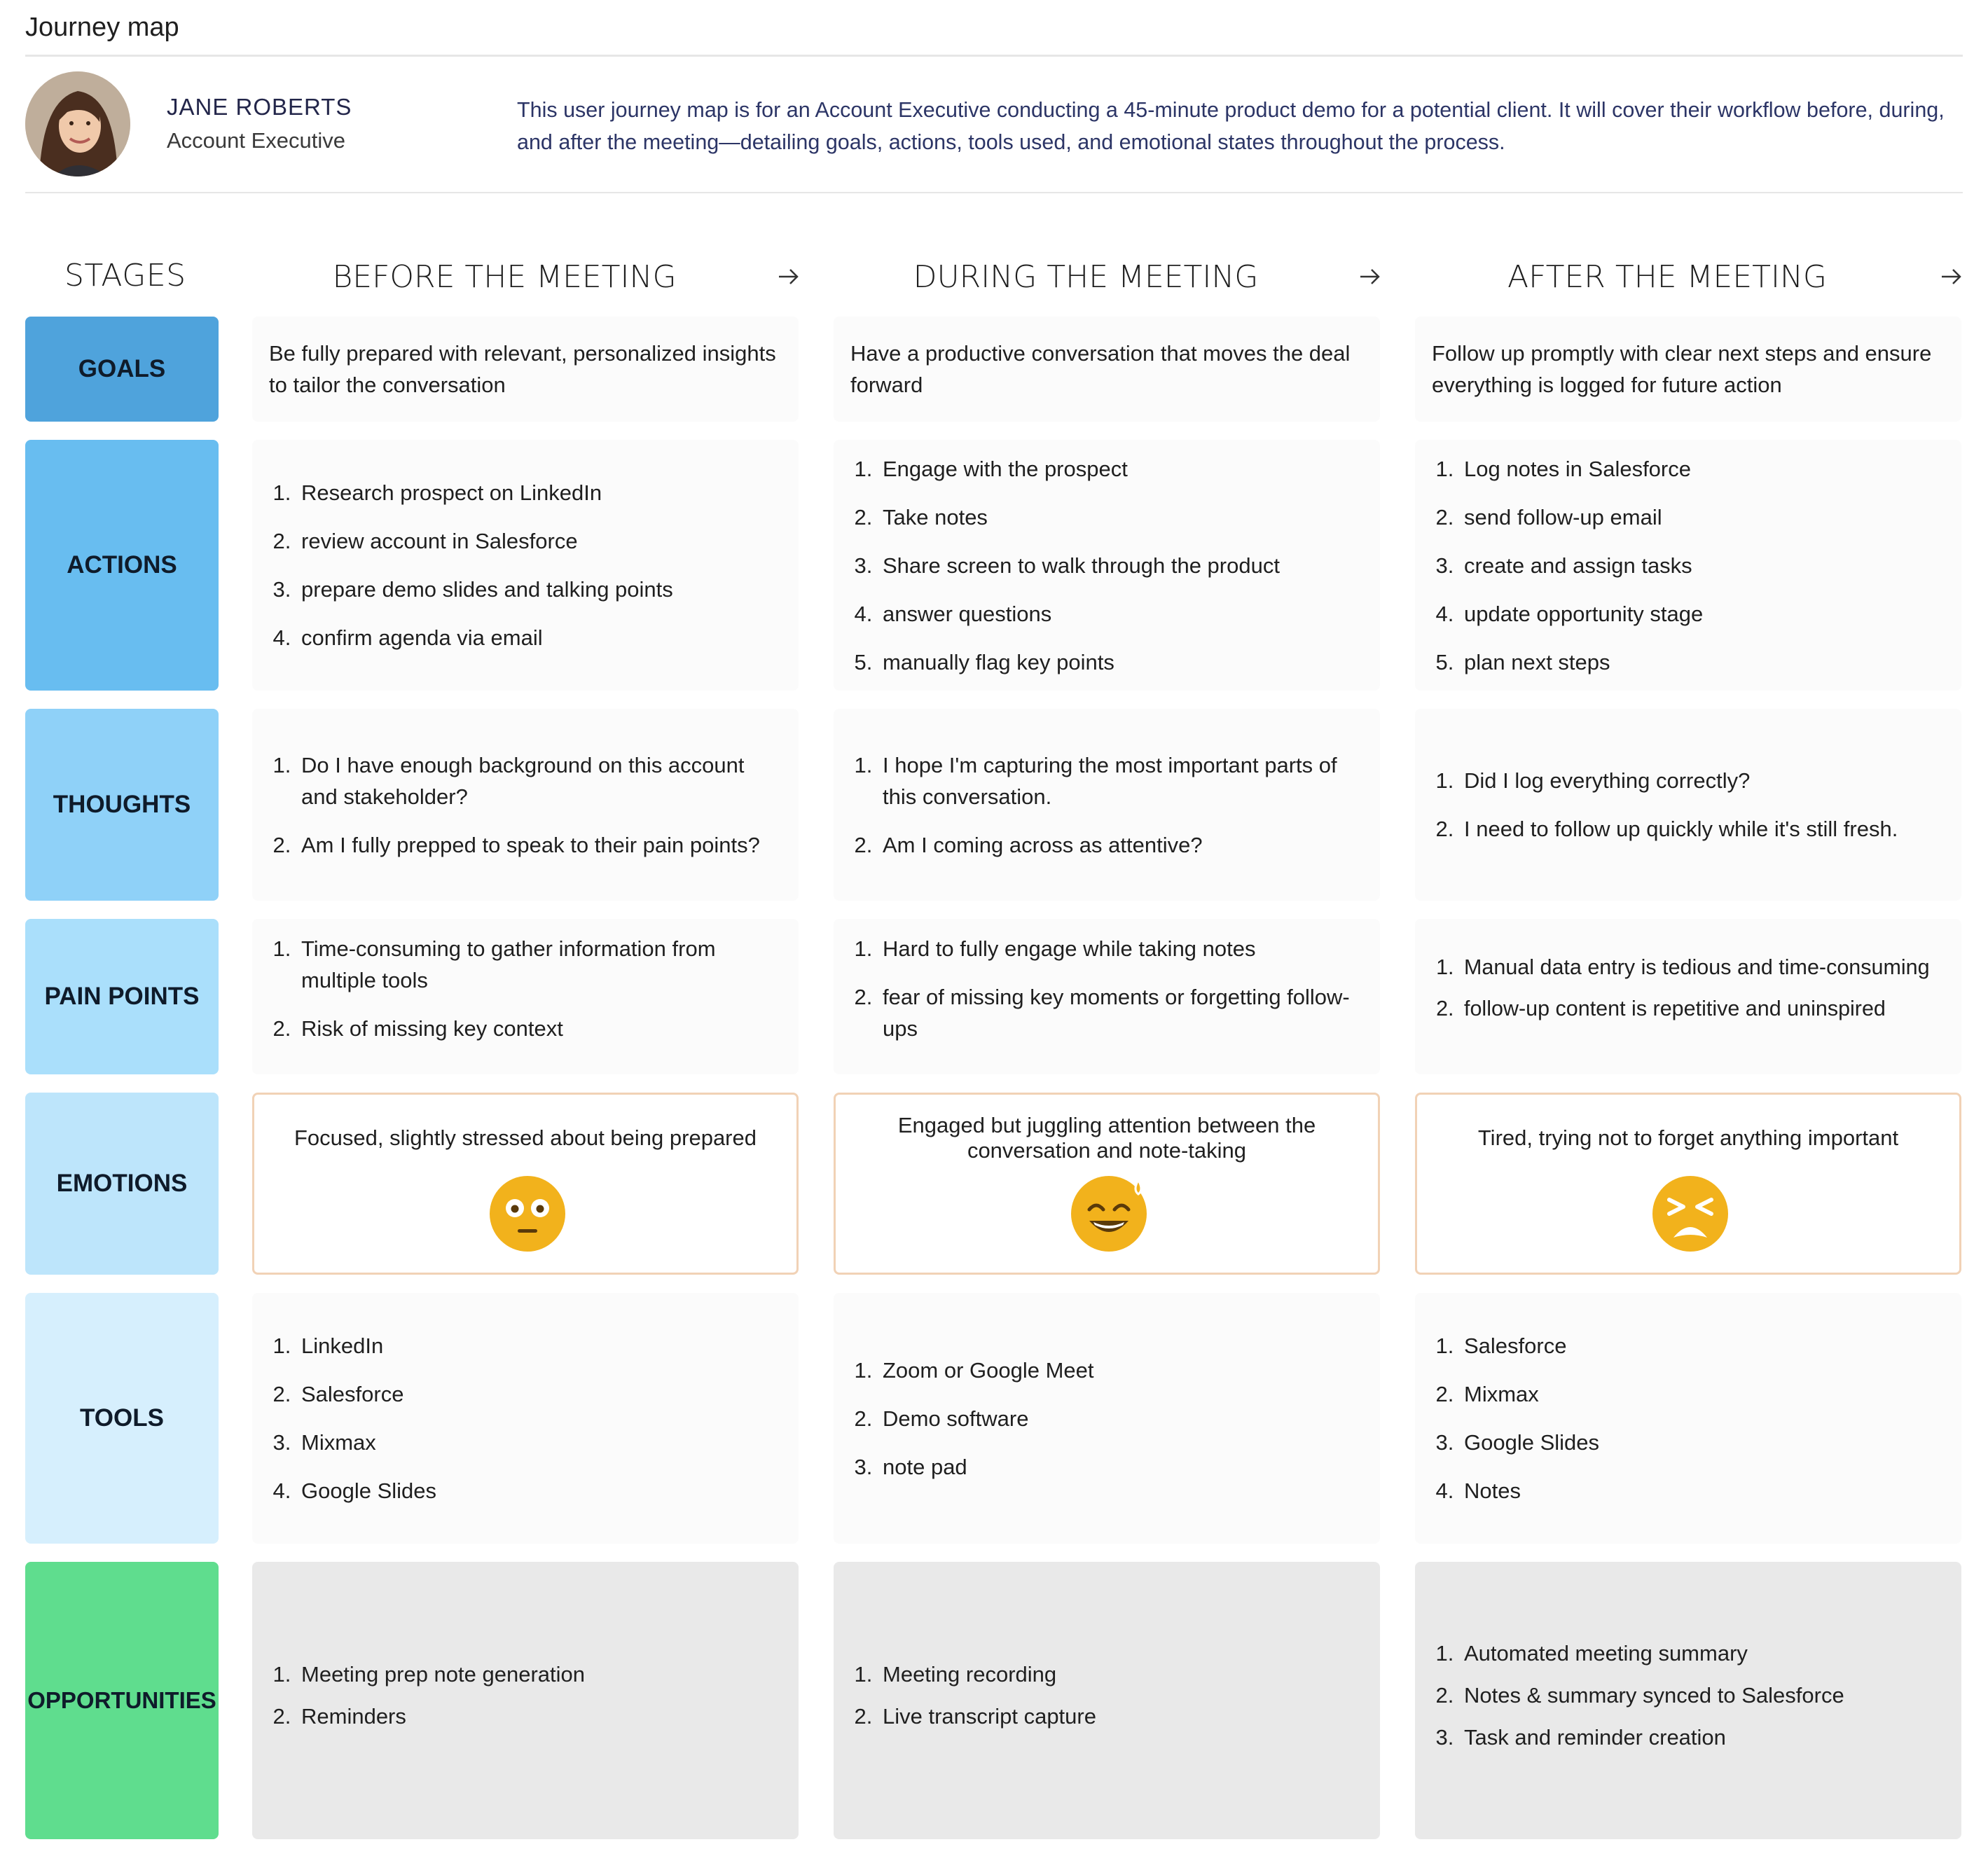 The width and height of the screenshot is (1988, 1863). Describe the element at coordinates (1700, 614) in the screenshot. I see `list-item: update opportunity stage` at that location.